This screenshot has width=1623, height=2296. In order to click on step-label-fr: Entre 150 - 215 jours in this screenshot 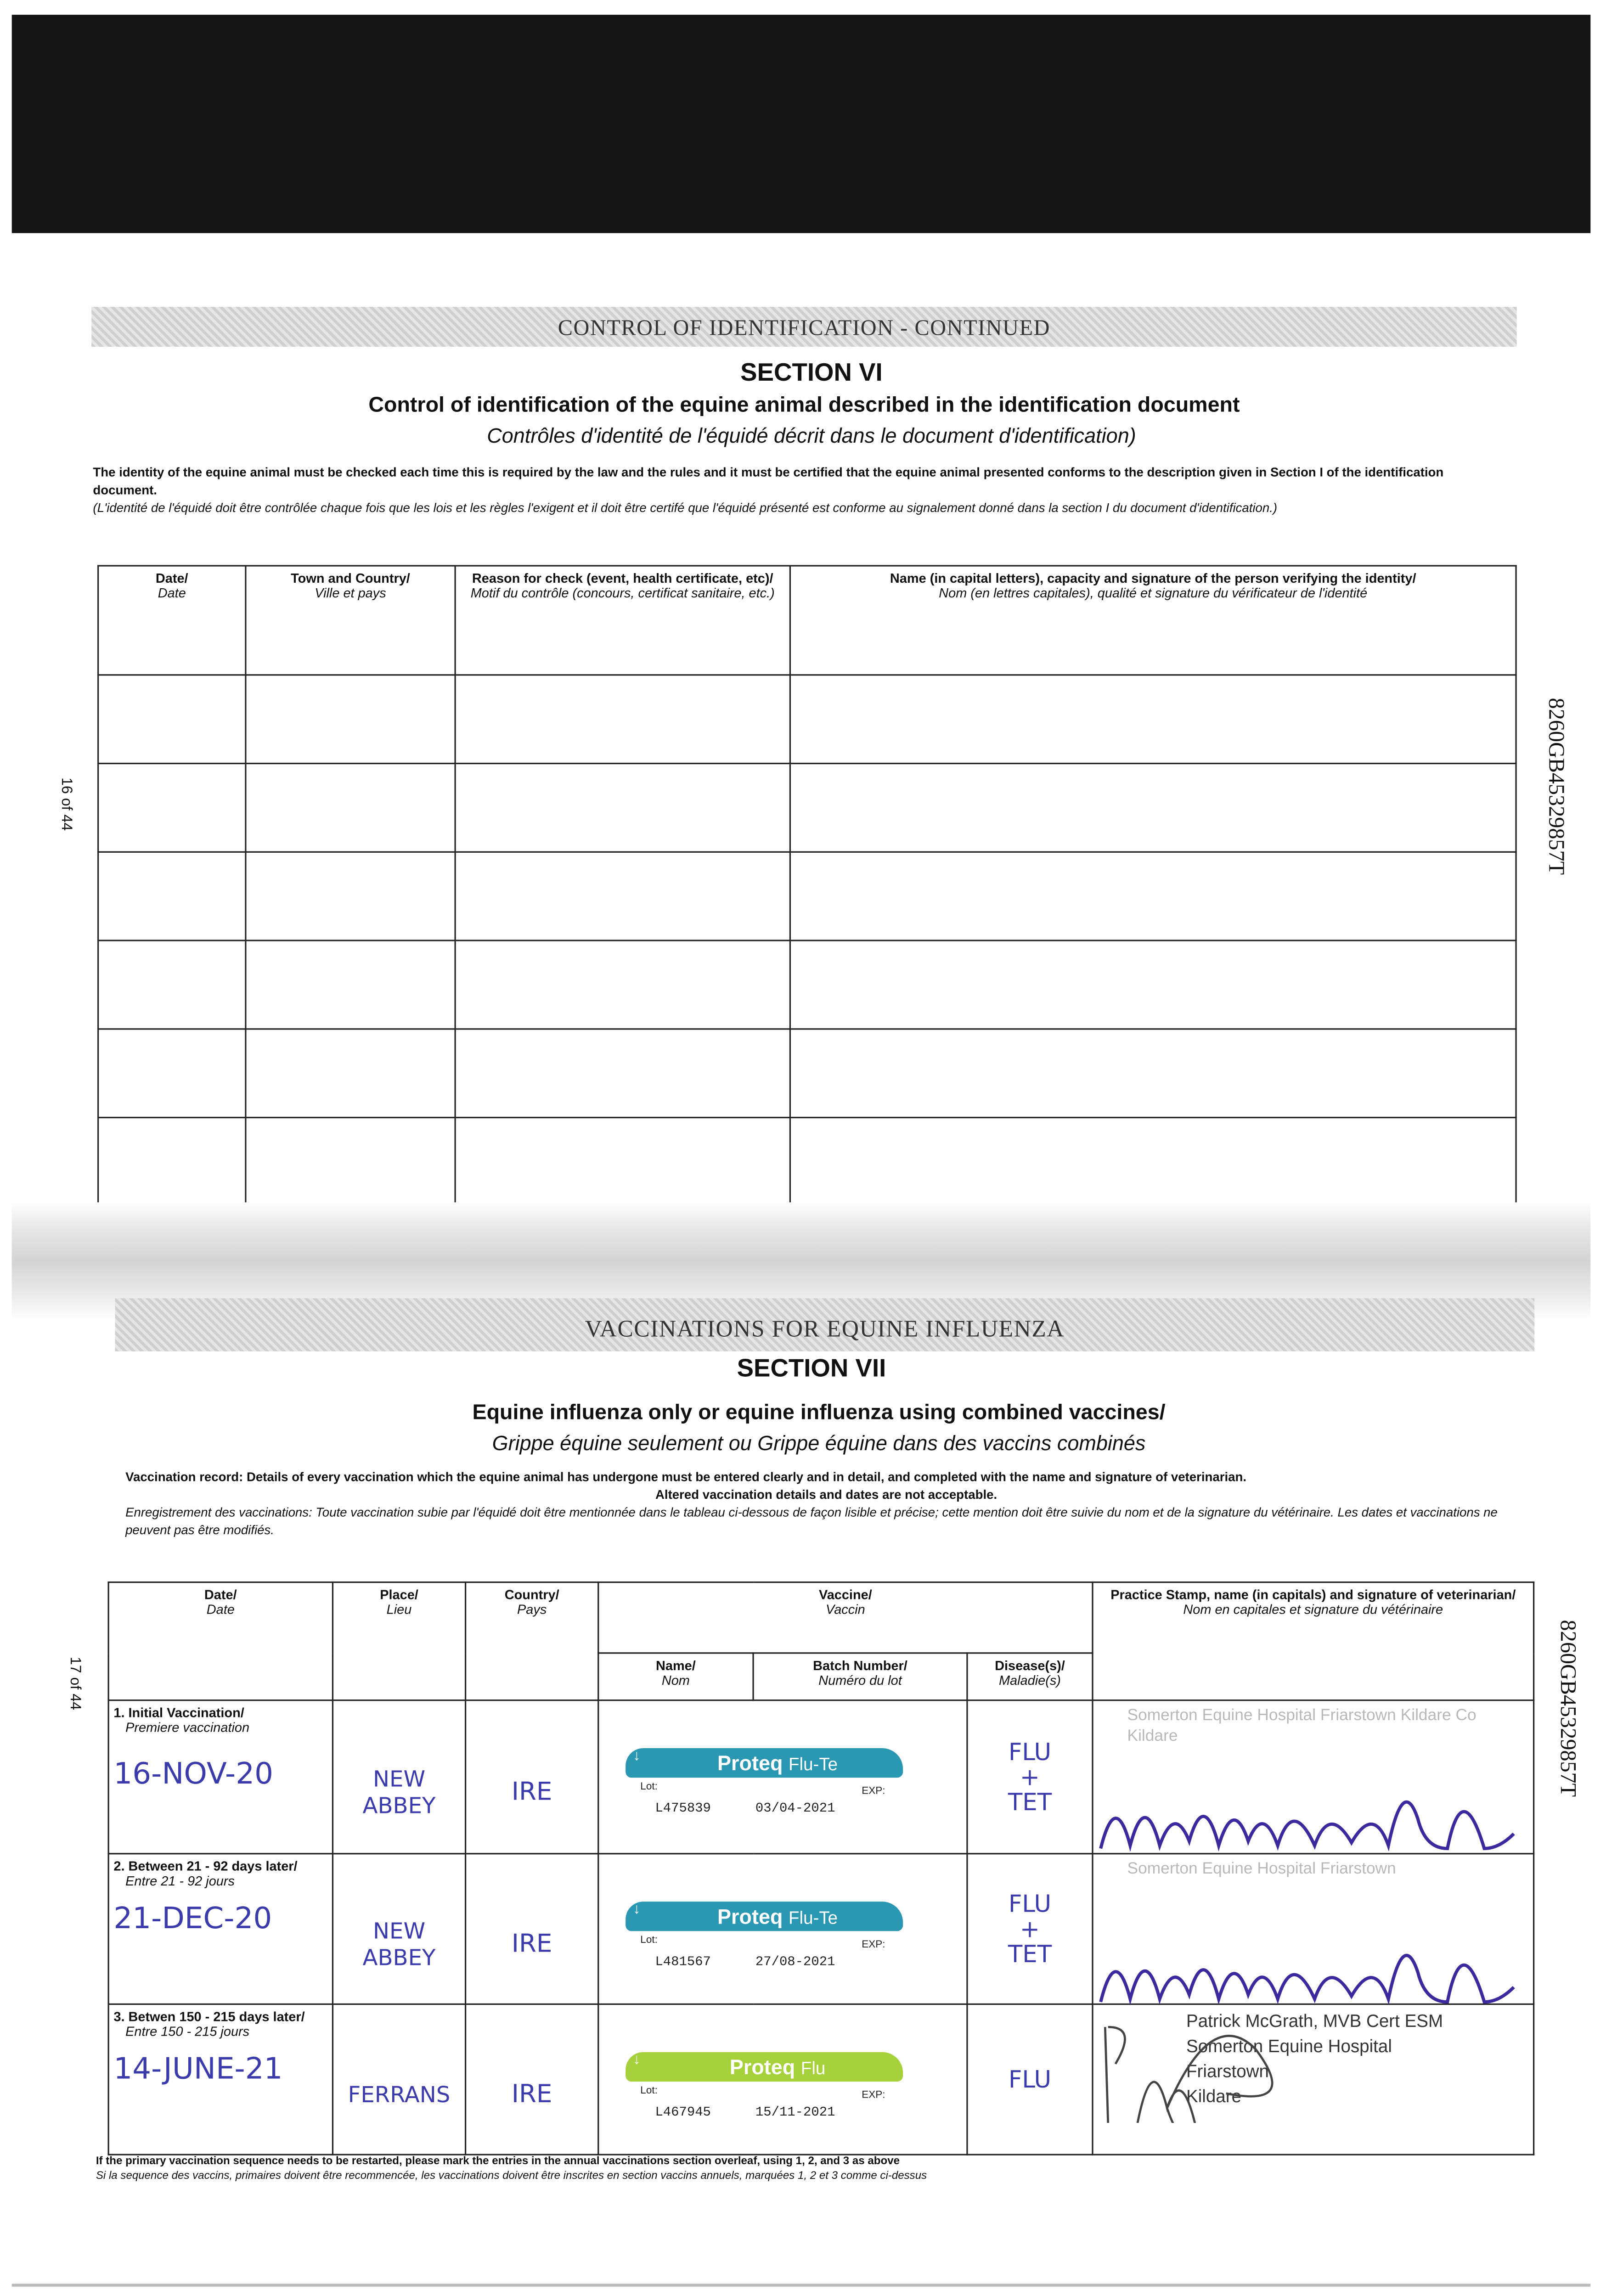, I will do `click(187, 2031)`.